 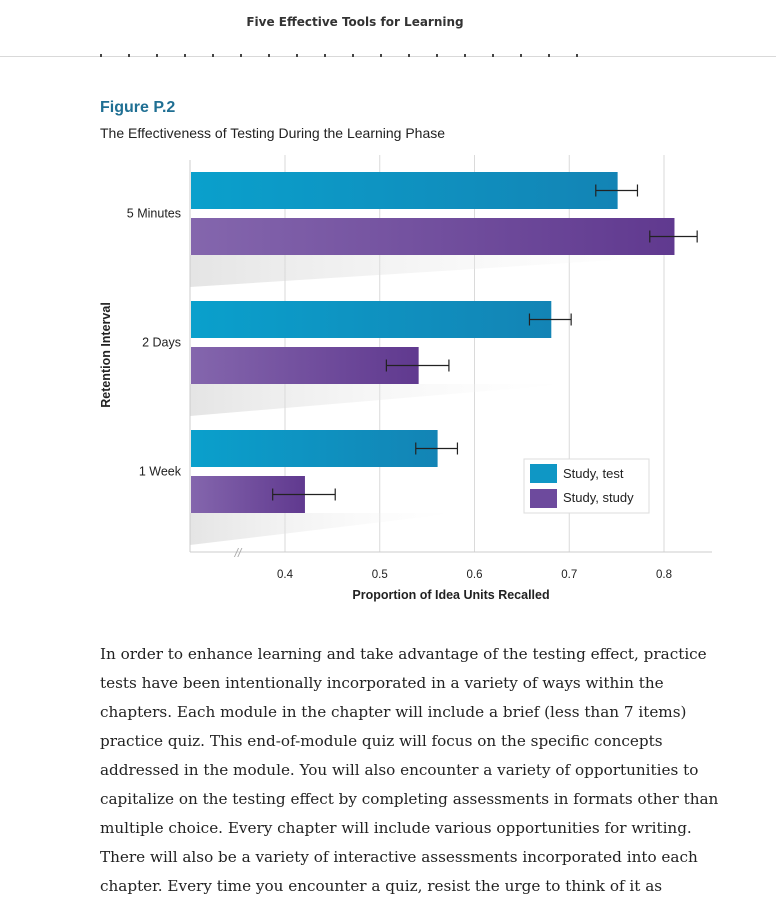 I want to click on x-tick-labels: 0.4 0.5 0.6 0.7 0.8, so click(x=474, y=575).